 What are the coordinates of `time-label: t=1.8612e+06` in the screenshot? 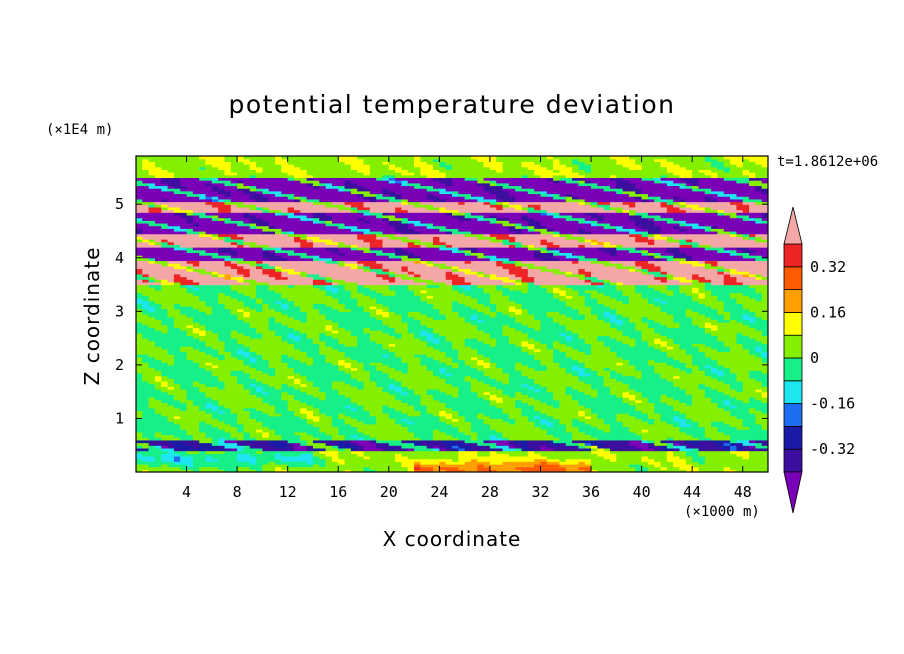 It's located at (827, 162).